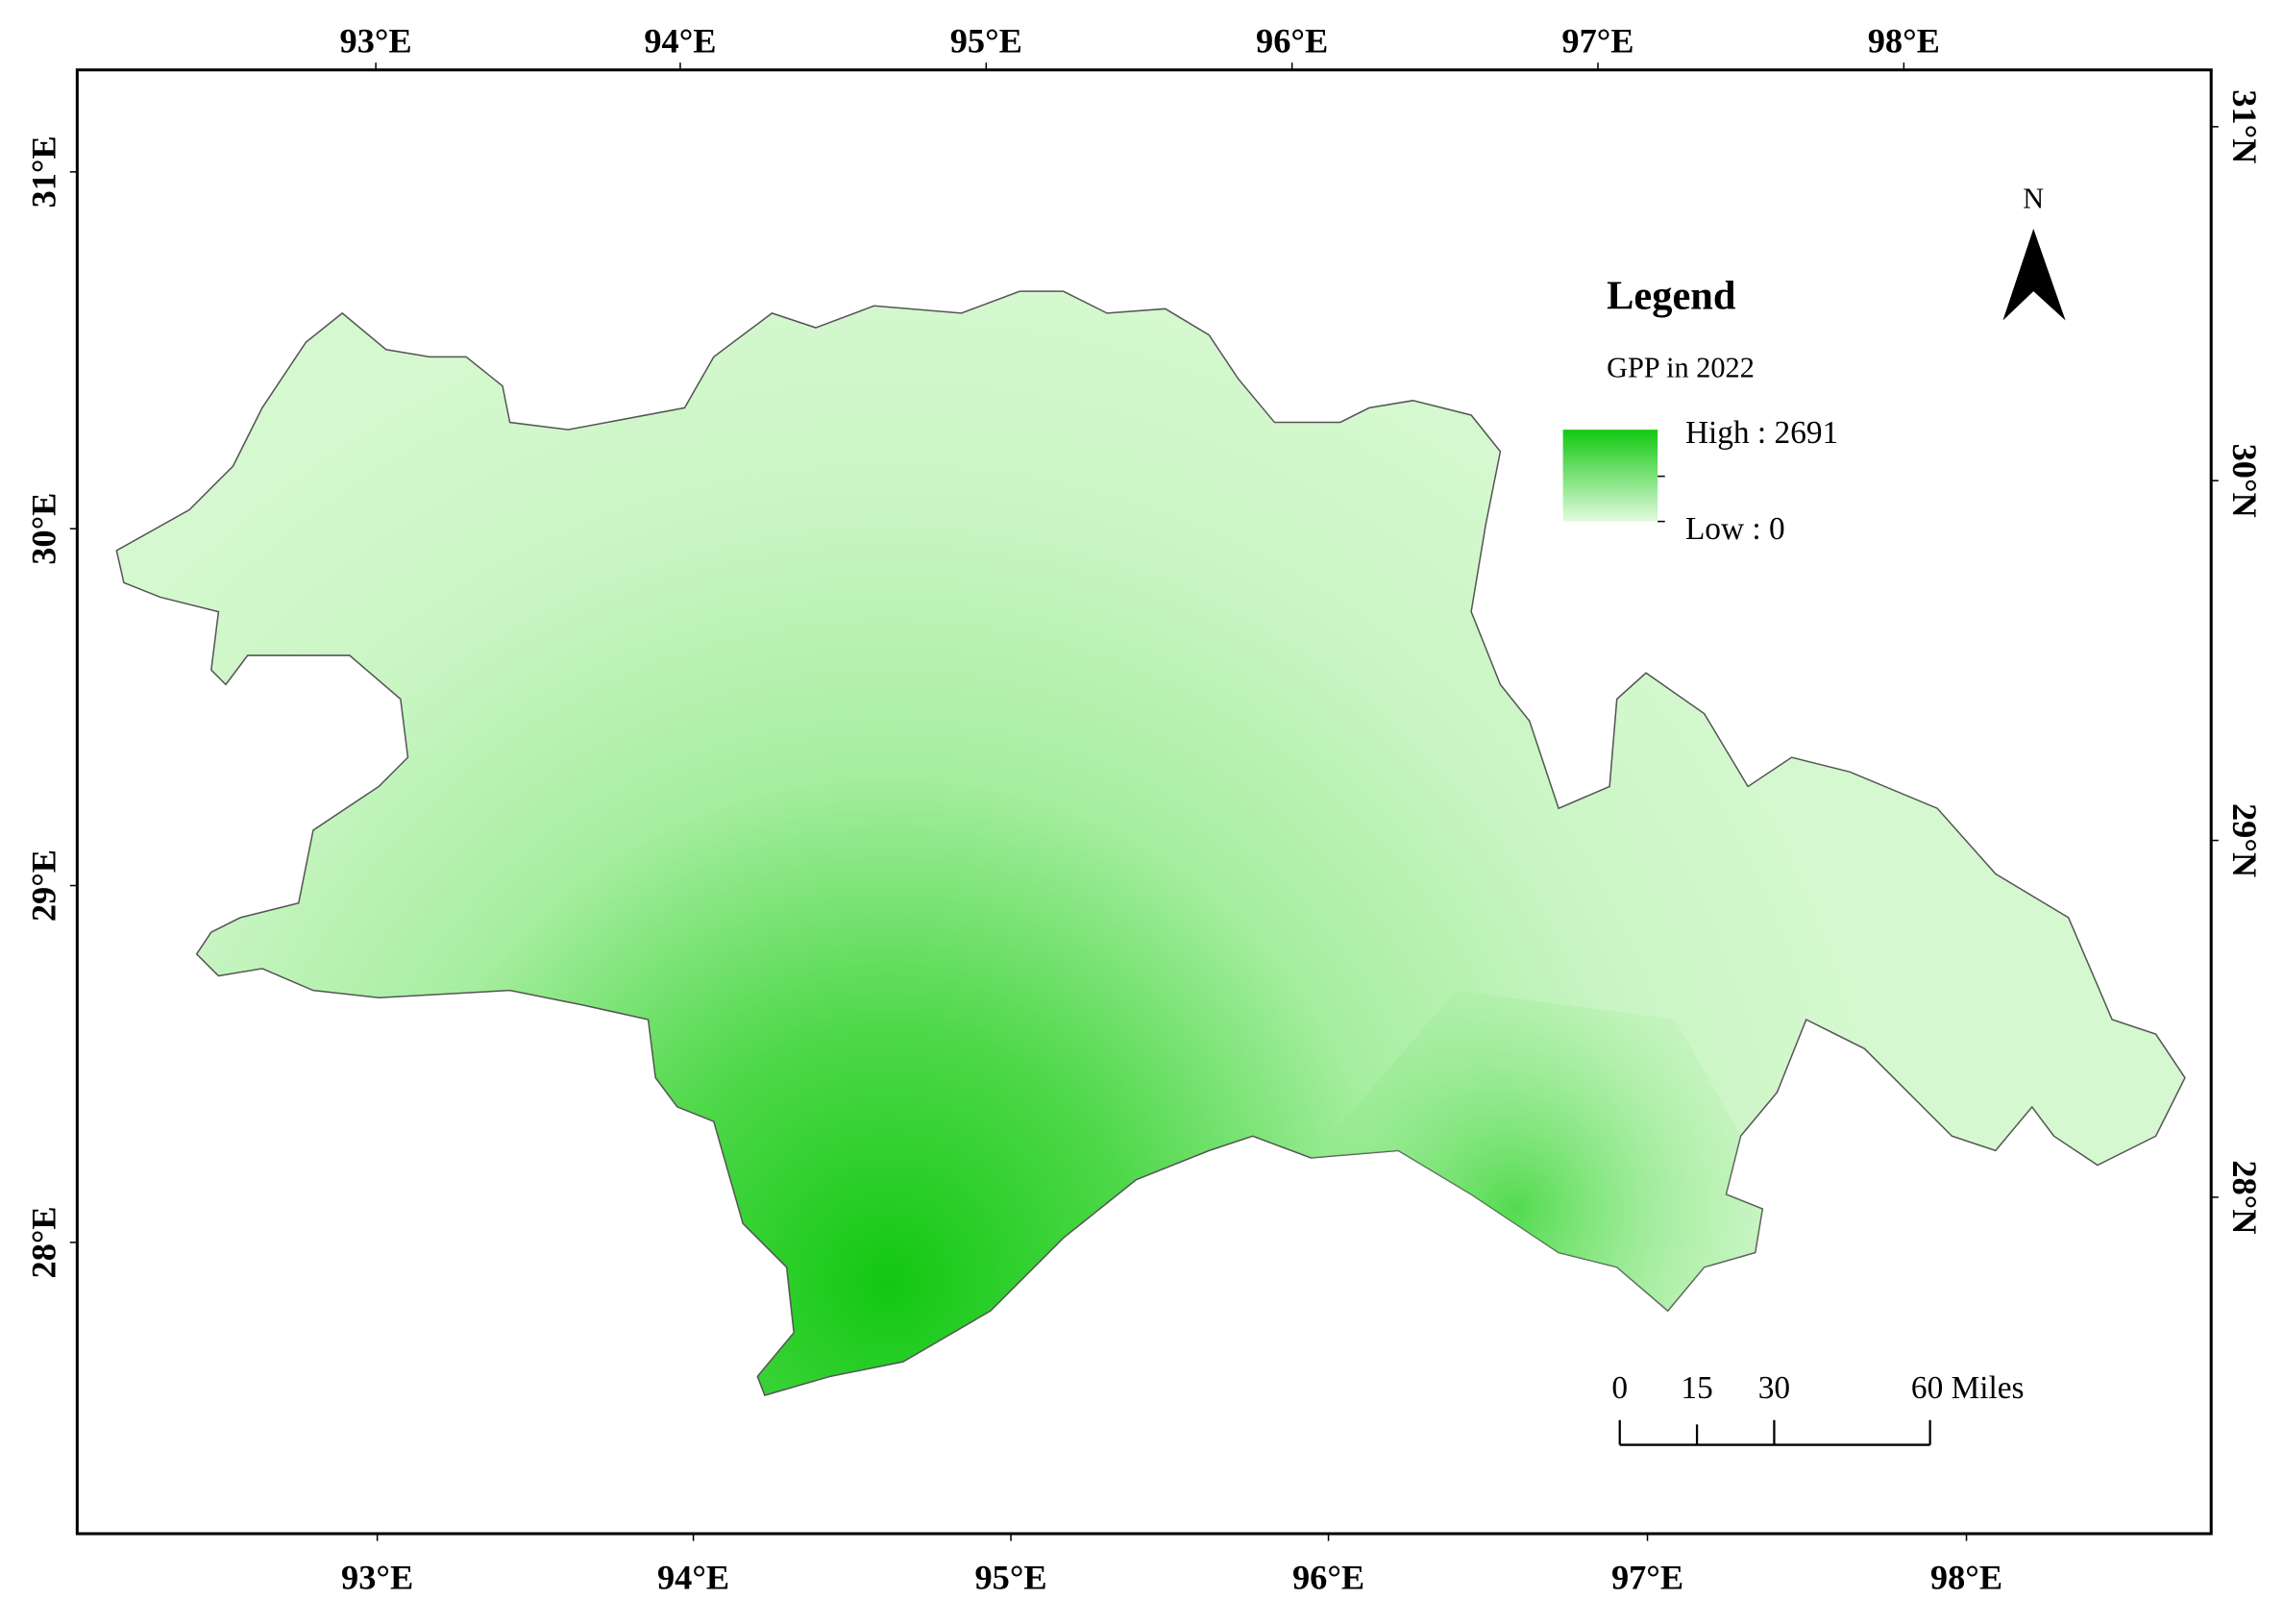 The image size is (2284, 1624). What do you see at coordinates (1681, 368) in the screenshot?
I see `legend-layer: GPP in 2022` at bounding box center [1681, 368].